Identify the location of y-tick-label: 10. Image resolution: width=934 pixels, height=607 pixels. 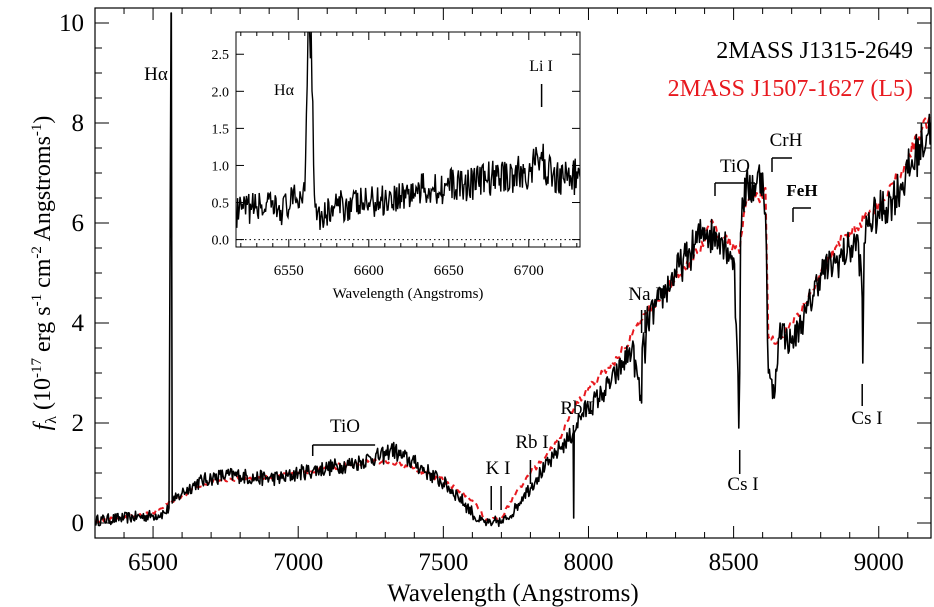
(71, 23).